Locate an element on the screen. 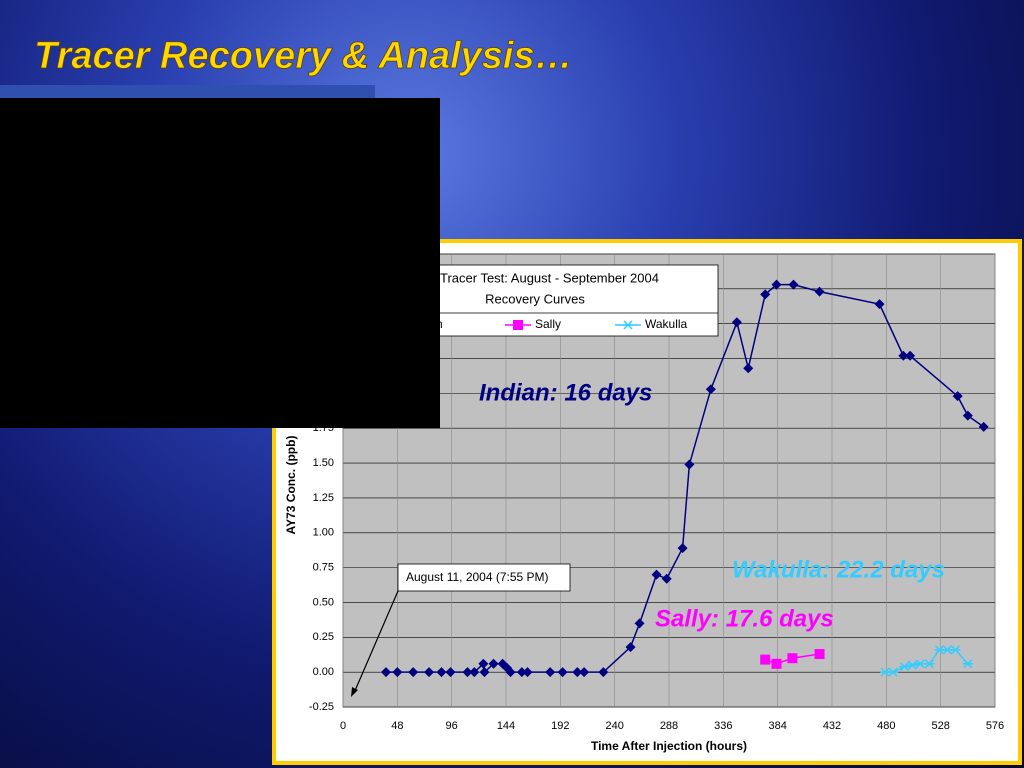 This screenshot has height=768, width=1024. y-tick-label: 0.00 is located at coordinates (323, 672).